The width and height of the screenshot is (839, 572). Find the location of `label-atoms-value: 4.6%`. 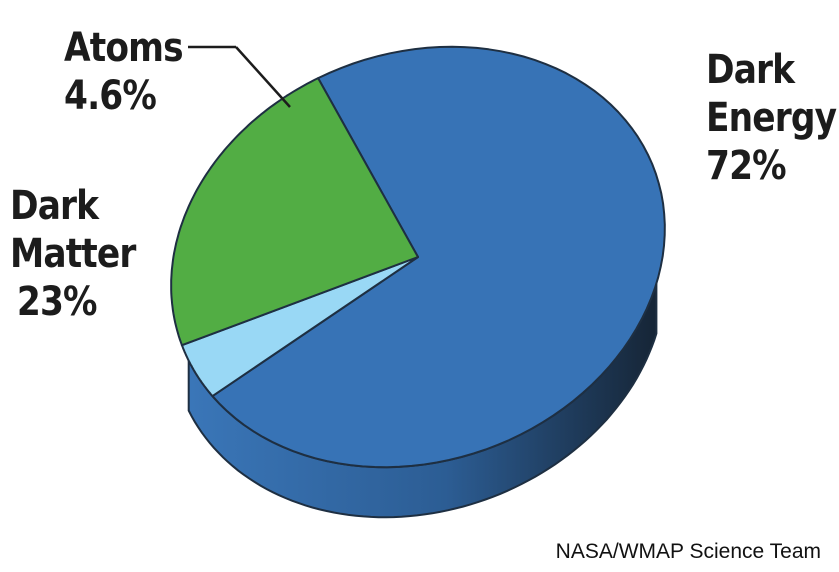

label-atoms-value: 4.6% is located at coordinates (110, 96).